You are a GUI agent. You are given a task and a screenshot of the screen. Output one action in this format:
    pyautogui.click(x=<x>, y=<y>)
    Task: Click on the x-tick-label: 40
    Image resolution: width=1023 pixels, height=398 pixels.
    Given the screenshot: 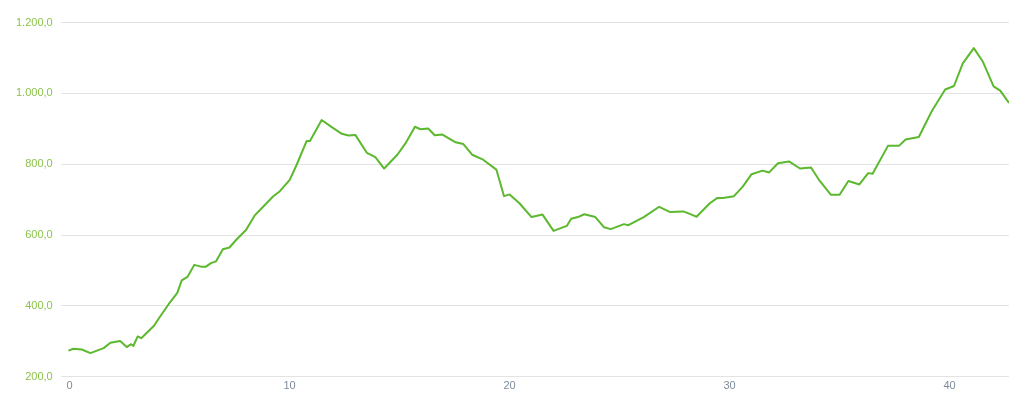 What is the action you would take?
    pyautogui.click(x=949, y=385)
    